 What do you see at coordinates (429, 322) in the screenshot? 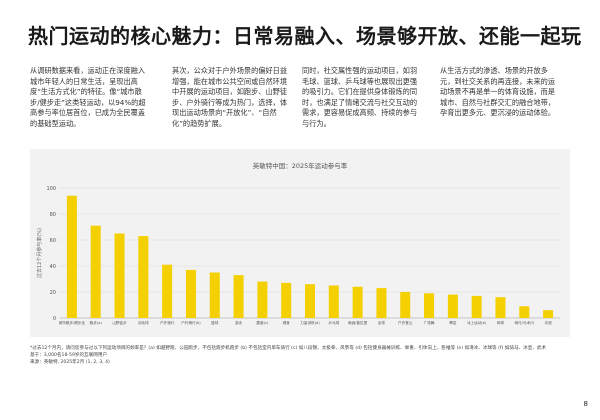
I see `x-tick-label: 广场舞` at bounding box center [429, 322].